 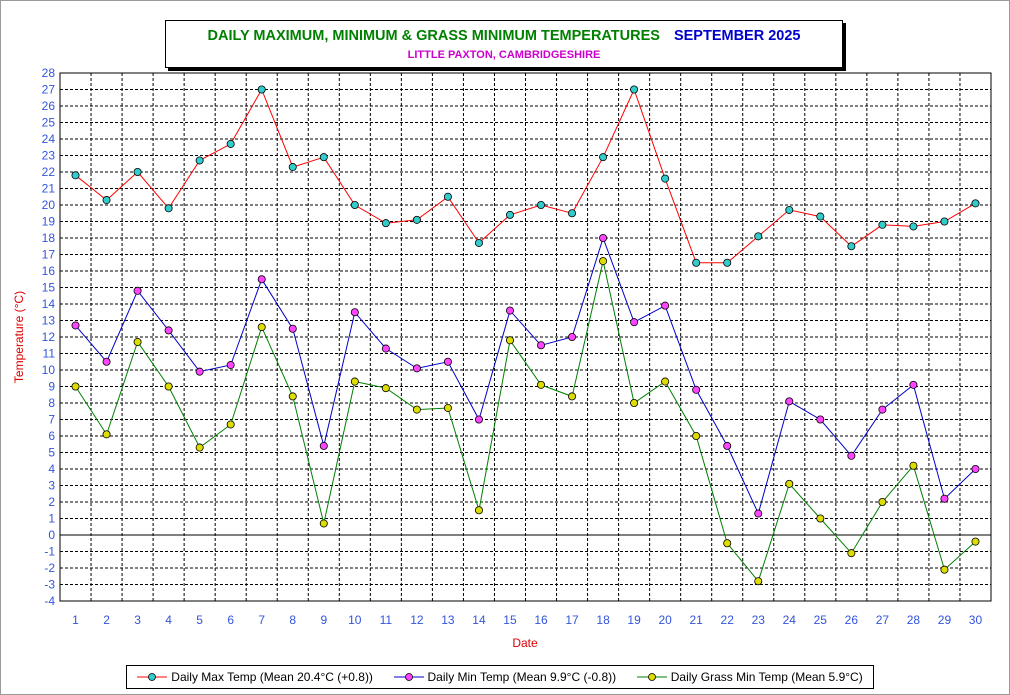 What do you see at coordinates (883, 620) in the screenshot?
I see `x-tick-label: 27` at bounding box center [883, 620].